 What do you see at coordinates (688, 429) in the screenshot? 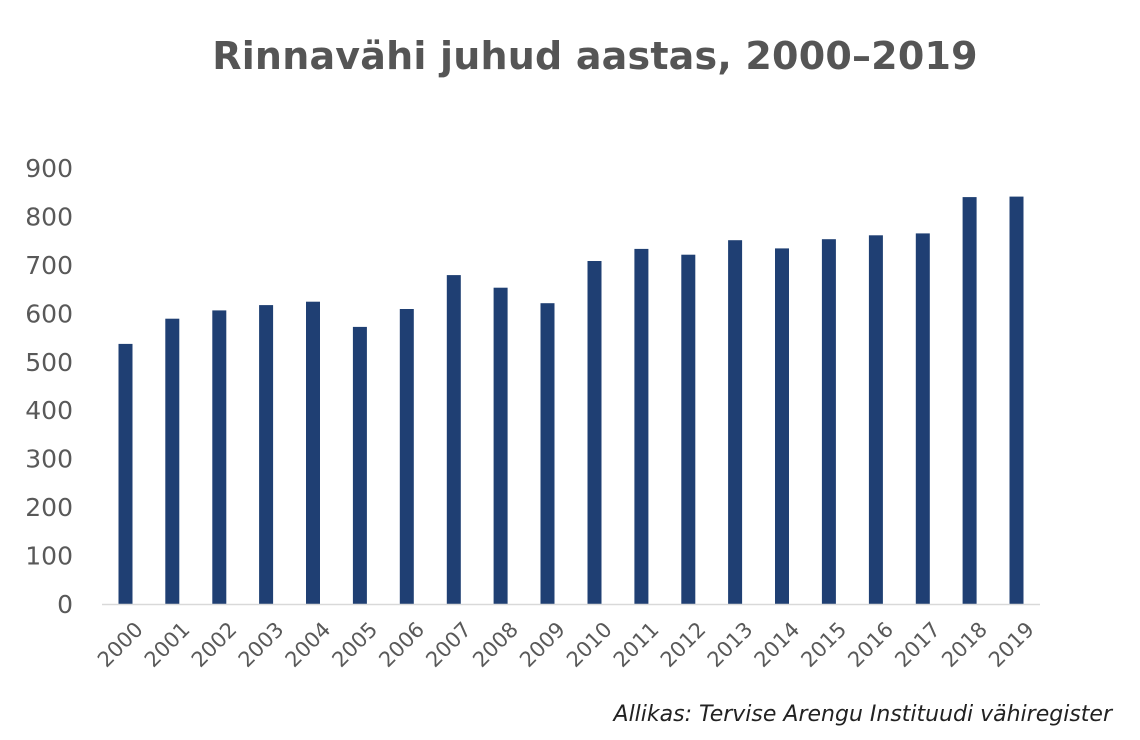
I see `bar-2012` at bounding box center [688, 429].